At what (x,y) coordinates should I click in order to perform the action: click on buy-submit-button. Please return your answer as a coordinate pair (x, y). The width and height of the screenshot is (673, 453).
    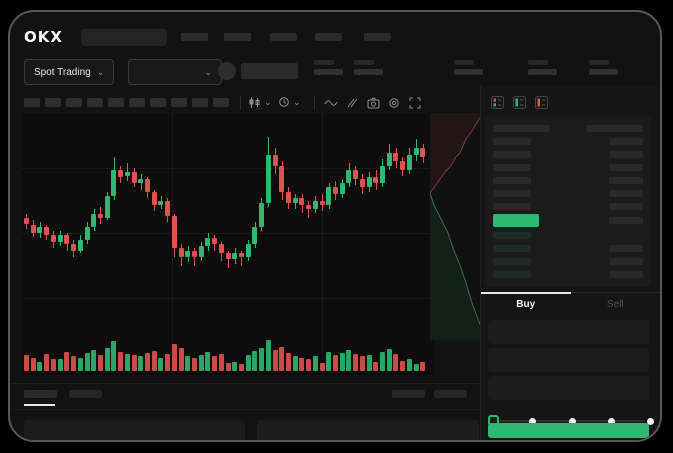
    Looking at the image, I should click on (568, 430).